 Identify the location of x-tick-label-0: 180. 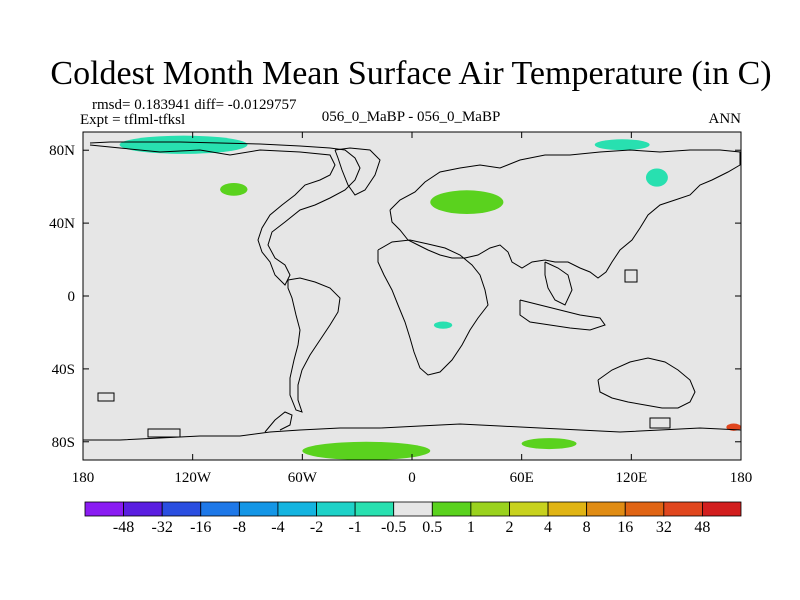
(83, 478).